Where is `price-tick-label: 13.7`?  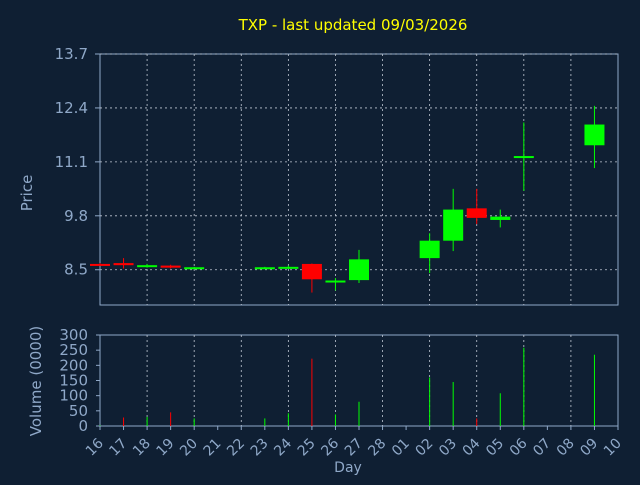
price-tick-label: 13.7 is located at coordinates (71, 54).